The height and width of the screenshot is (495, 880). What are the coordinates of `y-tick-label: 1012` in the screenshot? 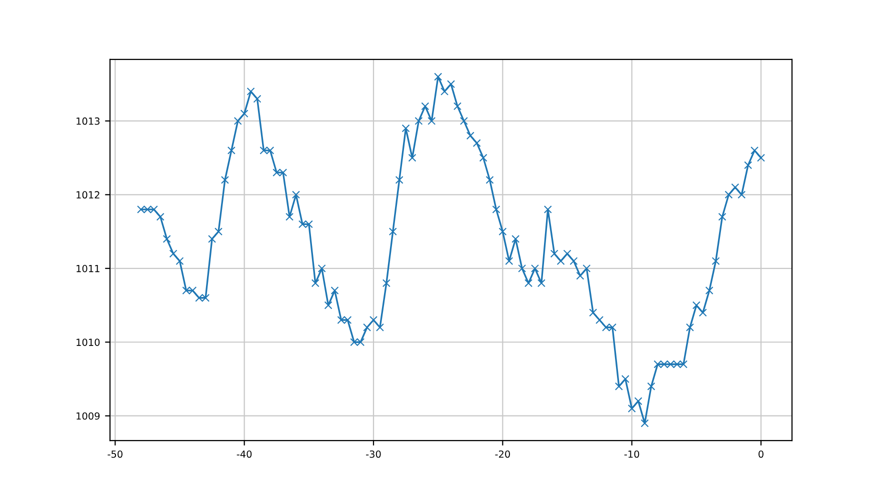 It's located at (88, 195).